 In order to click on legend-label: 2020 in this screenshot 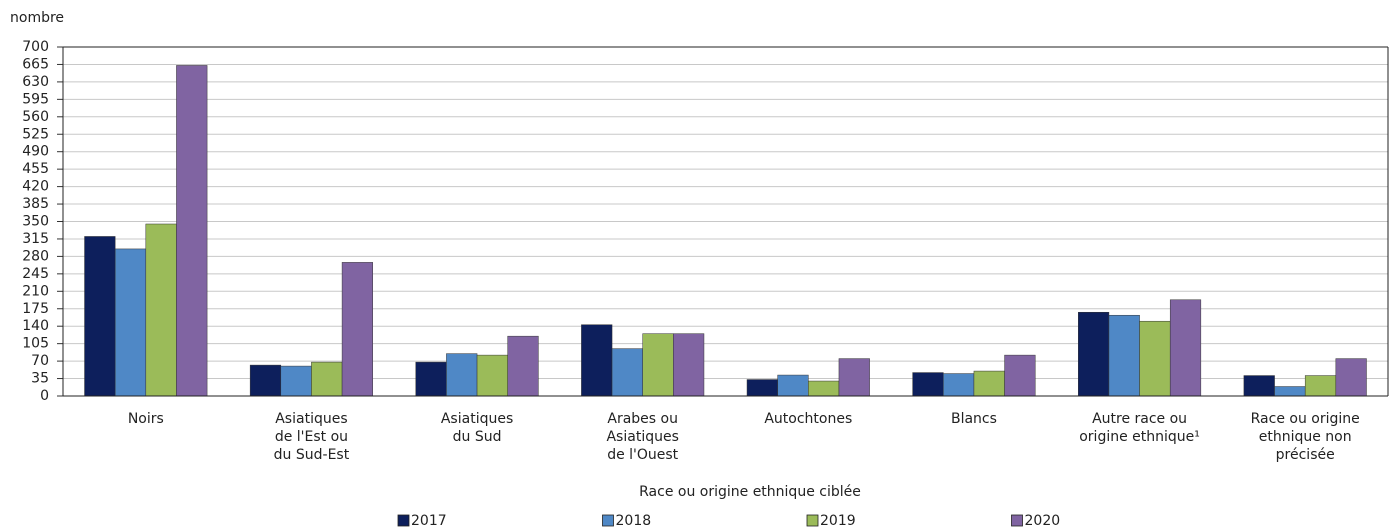, I will do `click(1043, 521)`.